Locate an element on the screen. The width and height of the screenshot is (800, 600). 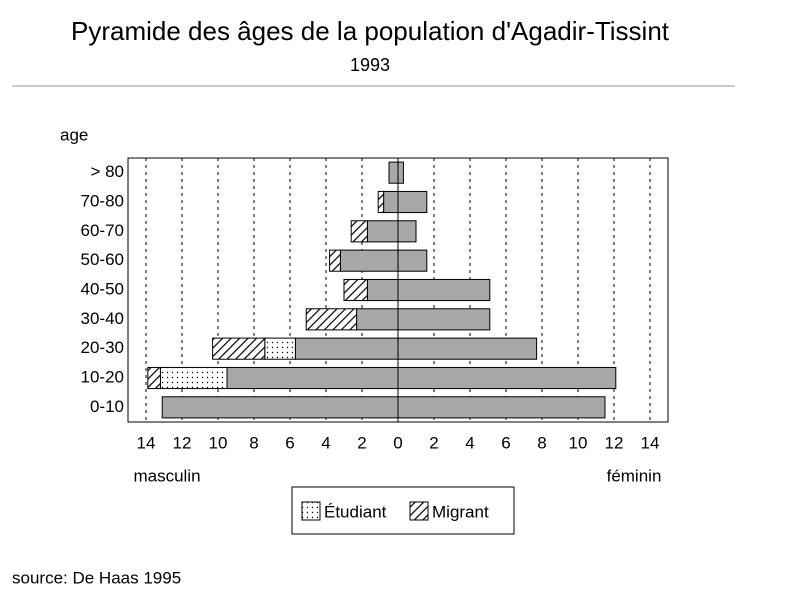
y-tick-label: 20-30 is located at coordinates (102, 347).